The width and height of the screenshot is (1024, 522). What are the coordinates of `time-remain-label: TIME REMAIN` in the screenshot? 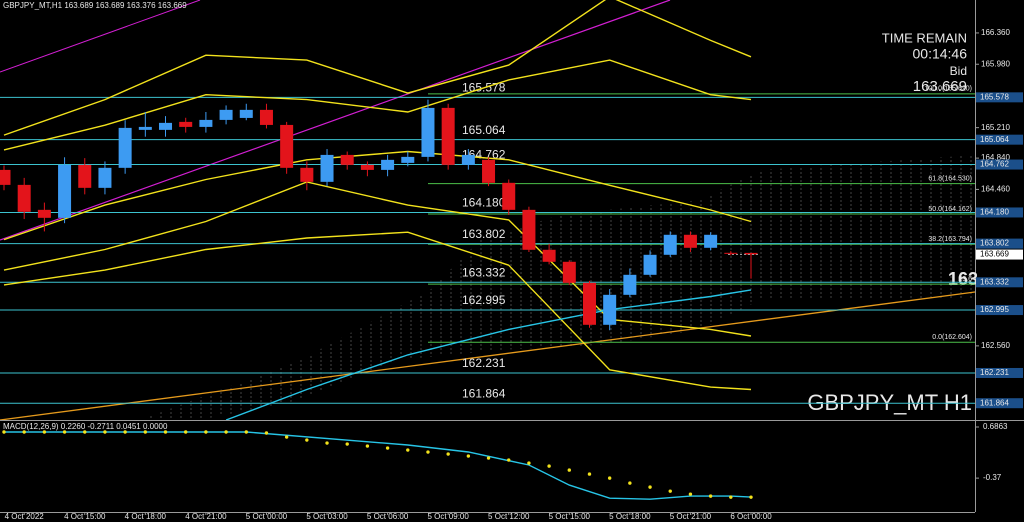 It's located at (924, 37).